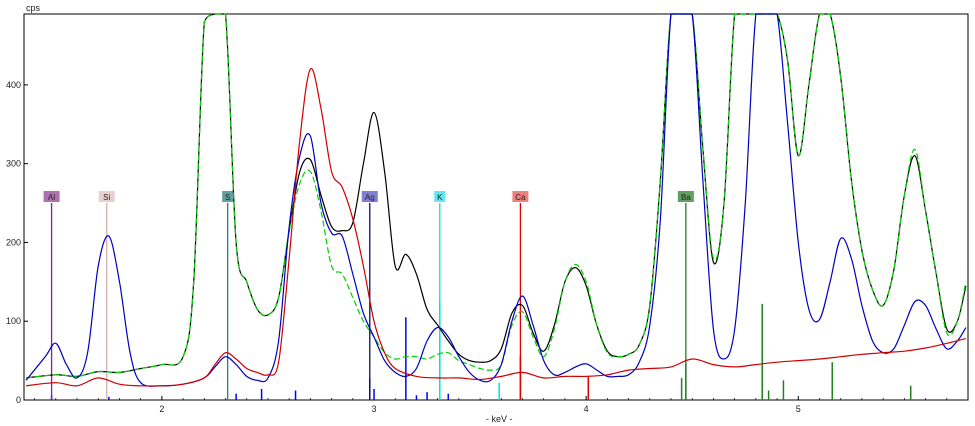  What do you see at coordinates (161, 409) in the screenshot?
I see `x-tick-label: 2` at bounding box center [161, 409].